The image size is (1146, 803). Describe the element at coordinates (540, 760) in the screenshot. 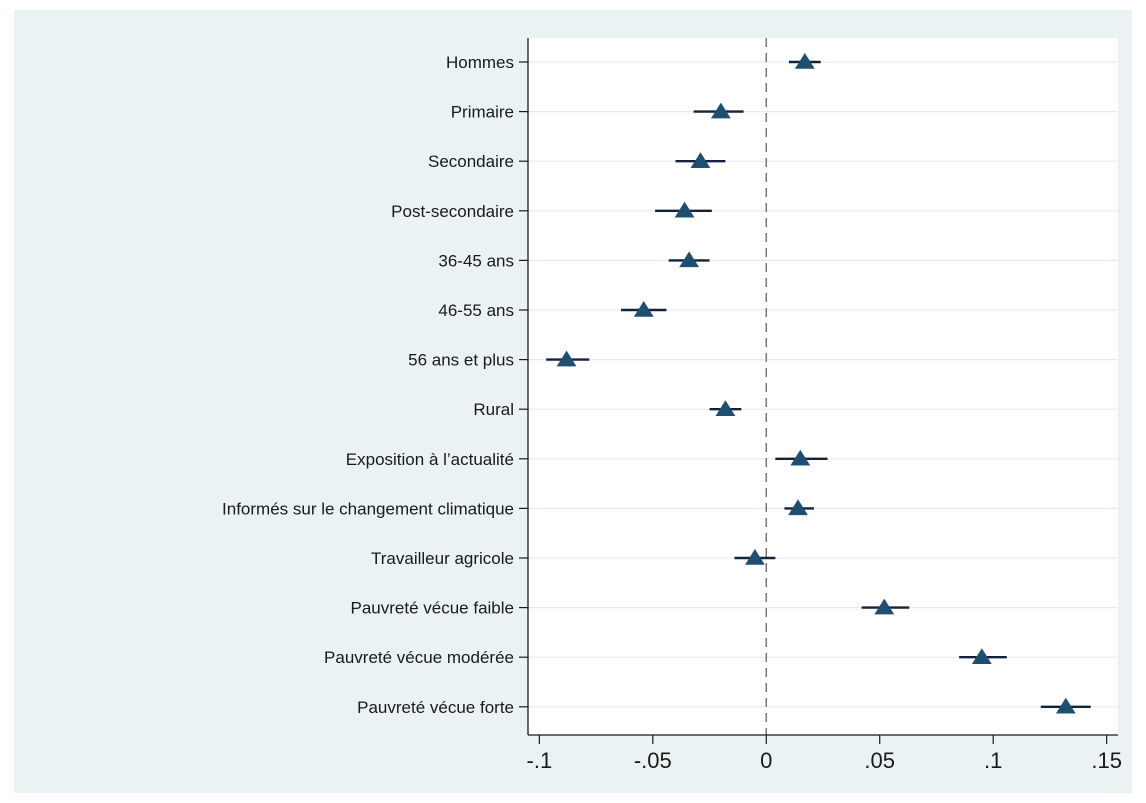

I see `x-tick-label: -.1` at that location.